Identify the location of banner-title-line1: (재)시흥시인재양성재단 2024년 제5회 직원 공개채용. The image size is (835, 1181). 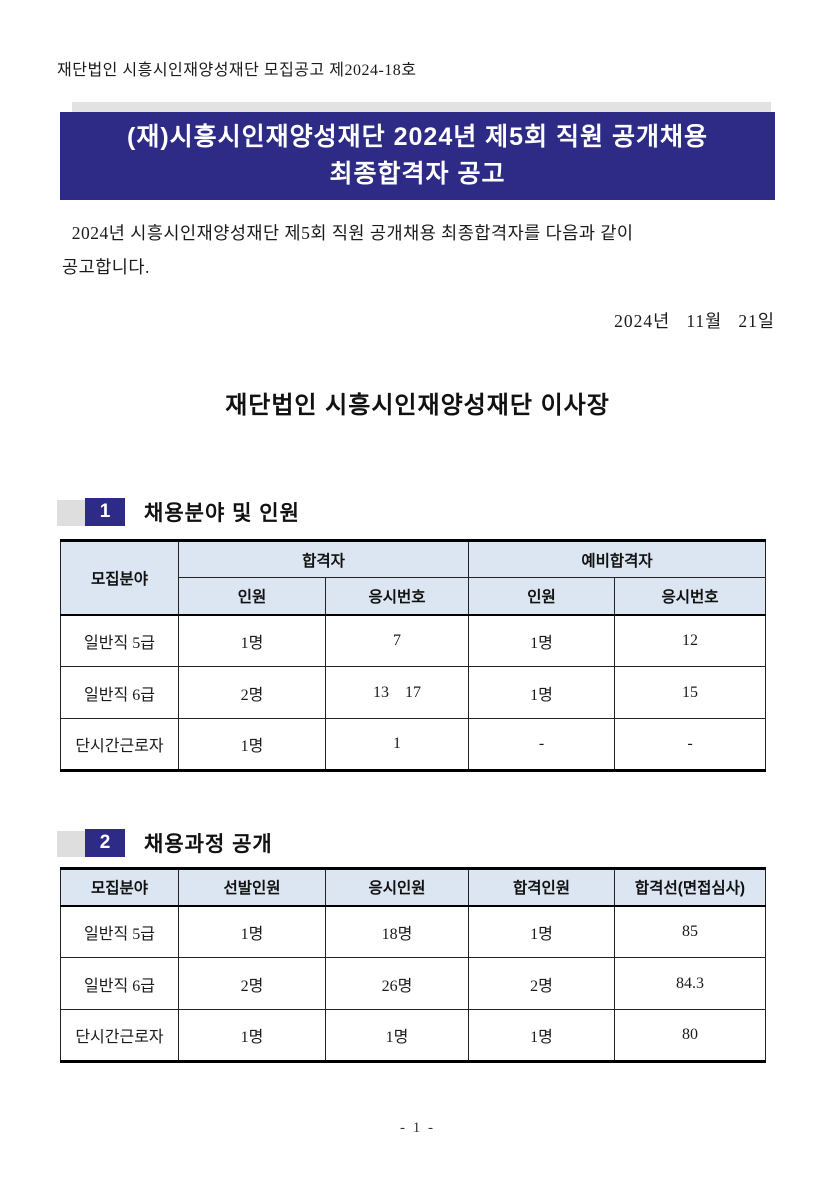
(417, 137).